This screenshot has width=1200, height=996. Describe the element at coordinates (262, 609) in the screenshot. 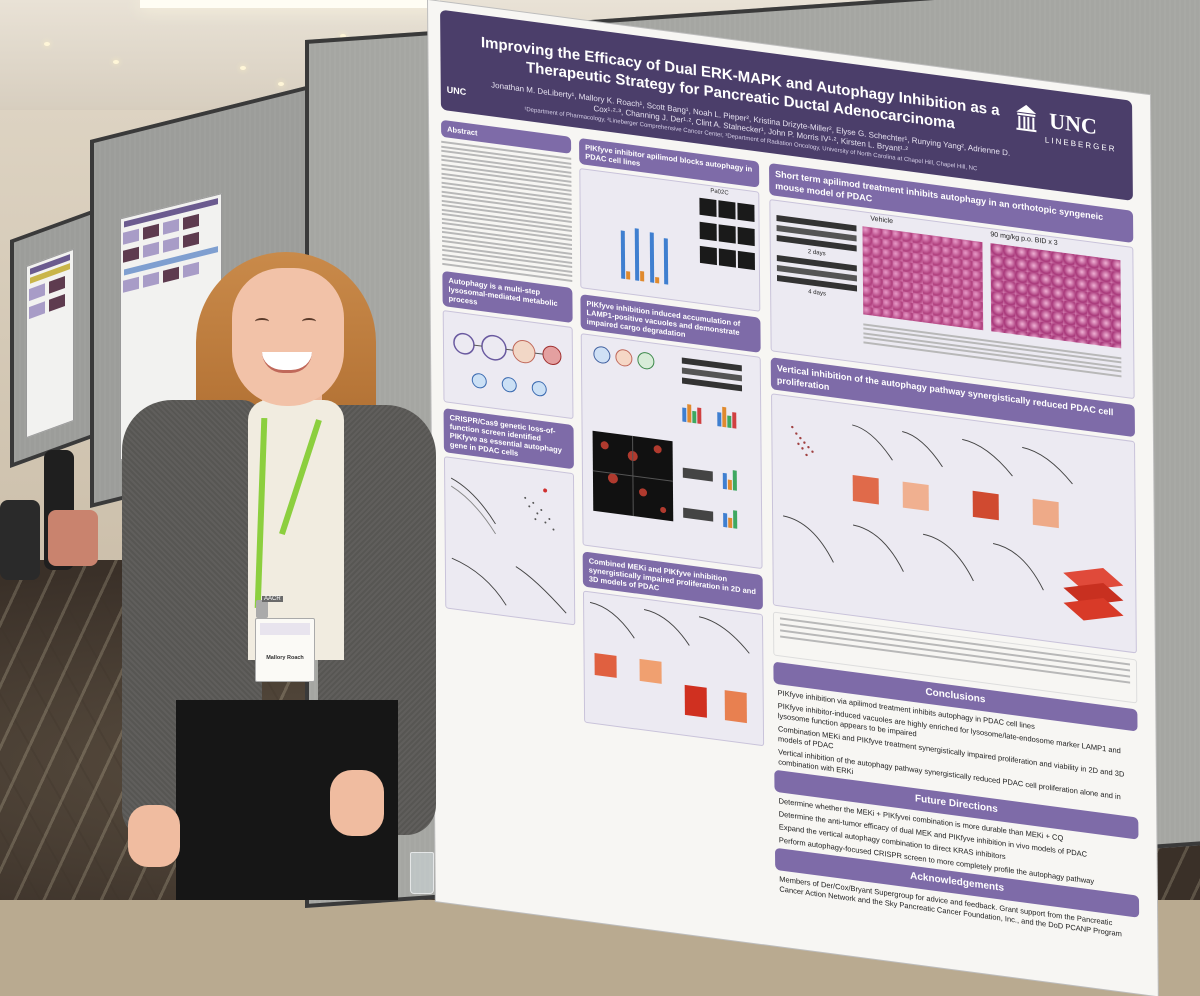

I see `badge-clip` at that location.